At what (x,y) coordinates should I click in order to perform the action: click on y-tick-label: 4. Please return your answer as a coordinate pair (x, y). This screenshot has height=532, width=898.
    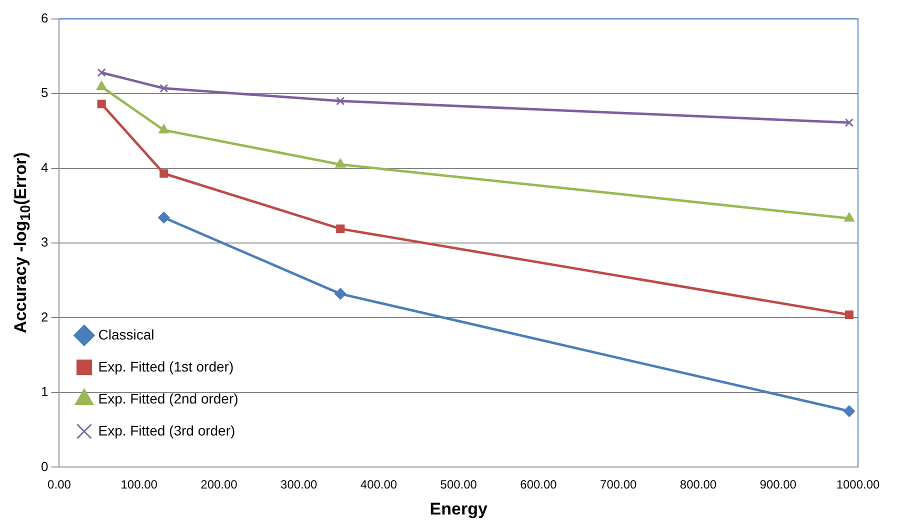
    Looking at the image, I should click on (44, 167).